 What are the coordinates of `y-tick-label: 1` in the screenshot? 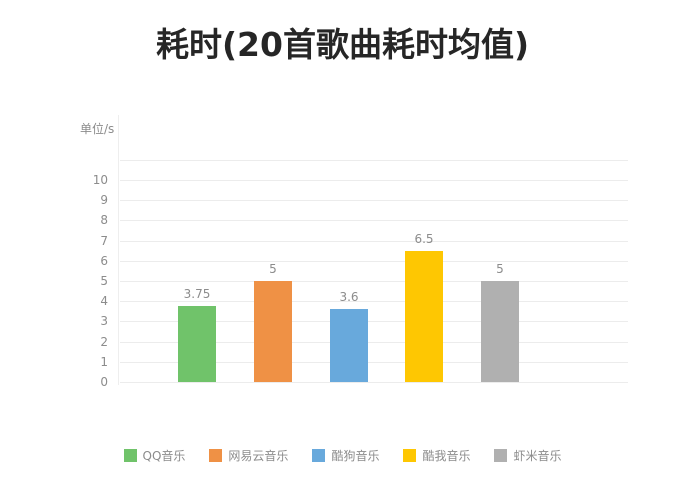 It's located at (104, 362).